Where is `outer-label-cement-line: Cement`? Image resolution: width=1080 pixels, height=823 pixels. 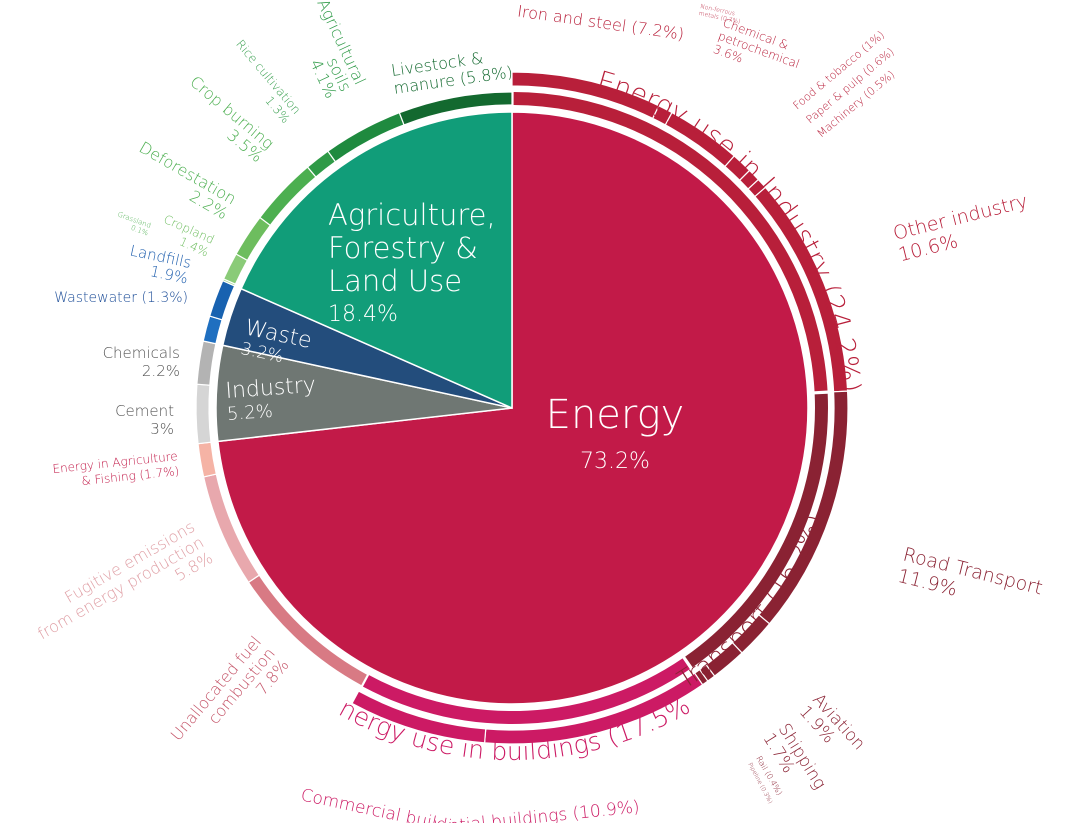 outer-label-cement-line: Cement is located at coordinates (144, 411).